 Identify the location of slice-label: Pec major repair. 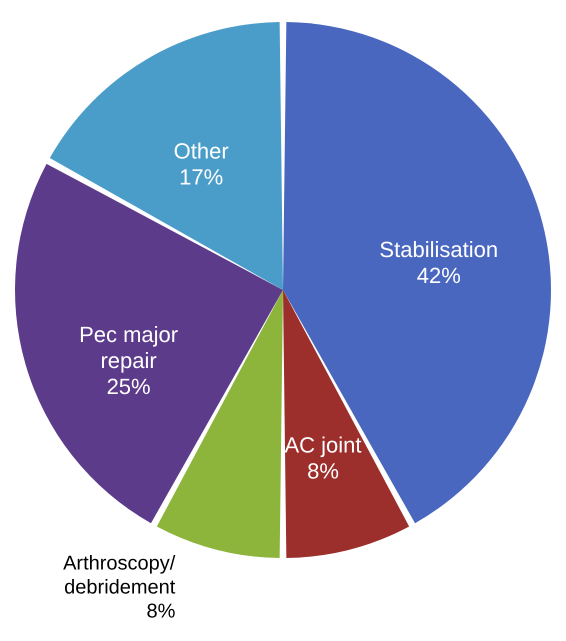
(128, 347).